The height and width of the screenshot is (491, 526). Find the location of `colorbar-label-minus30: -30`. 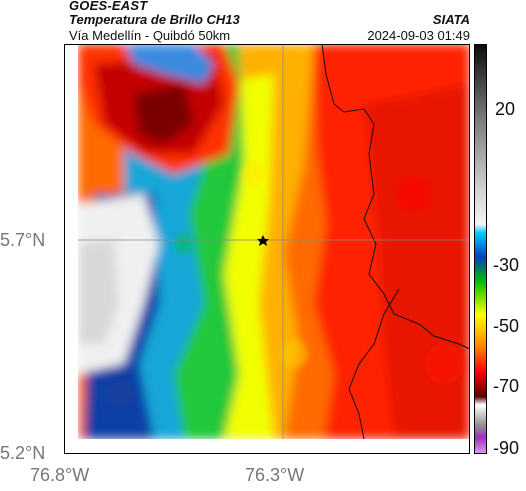

colorbar-label-minus30: -30 is located at coordinates (506, 265).